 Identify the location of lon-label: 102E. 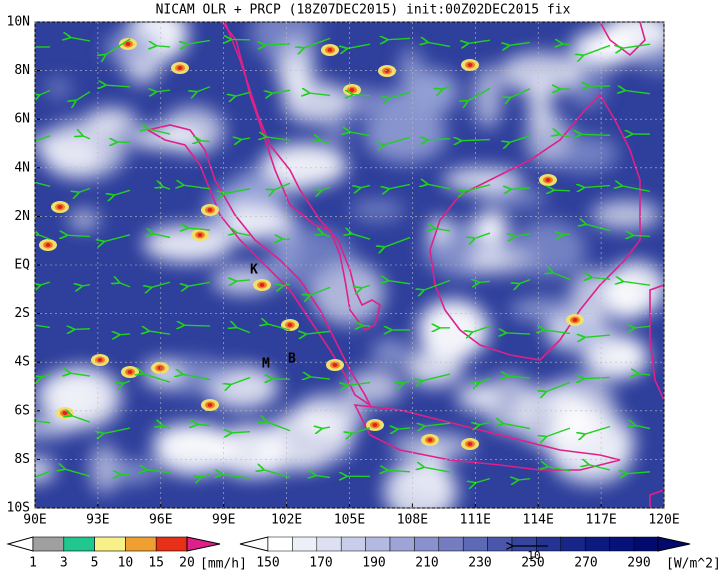
(286, 520).